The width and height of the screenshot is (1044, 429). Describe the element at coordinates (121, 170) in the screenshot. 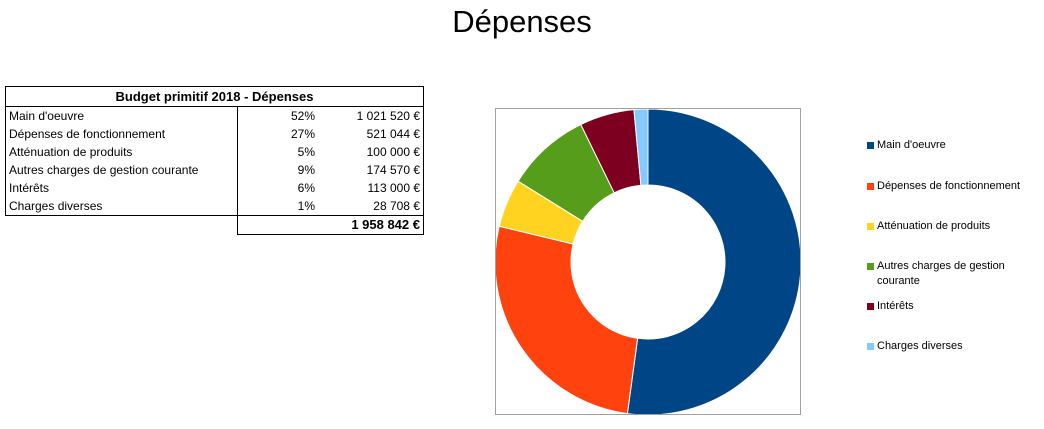

I see `row-label: Autres charges de gestion courante` at that location.